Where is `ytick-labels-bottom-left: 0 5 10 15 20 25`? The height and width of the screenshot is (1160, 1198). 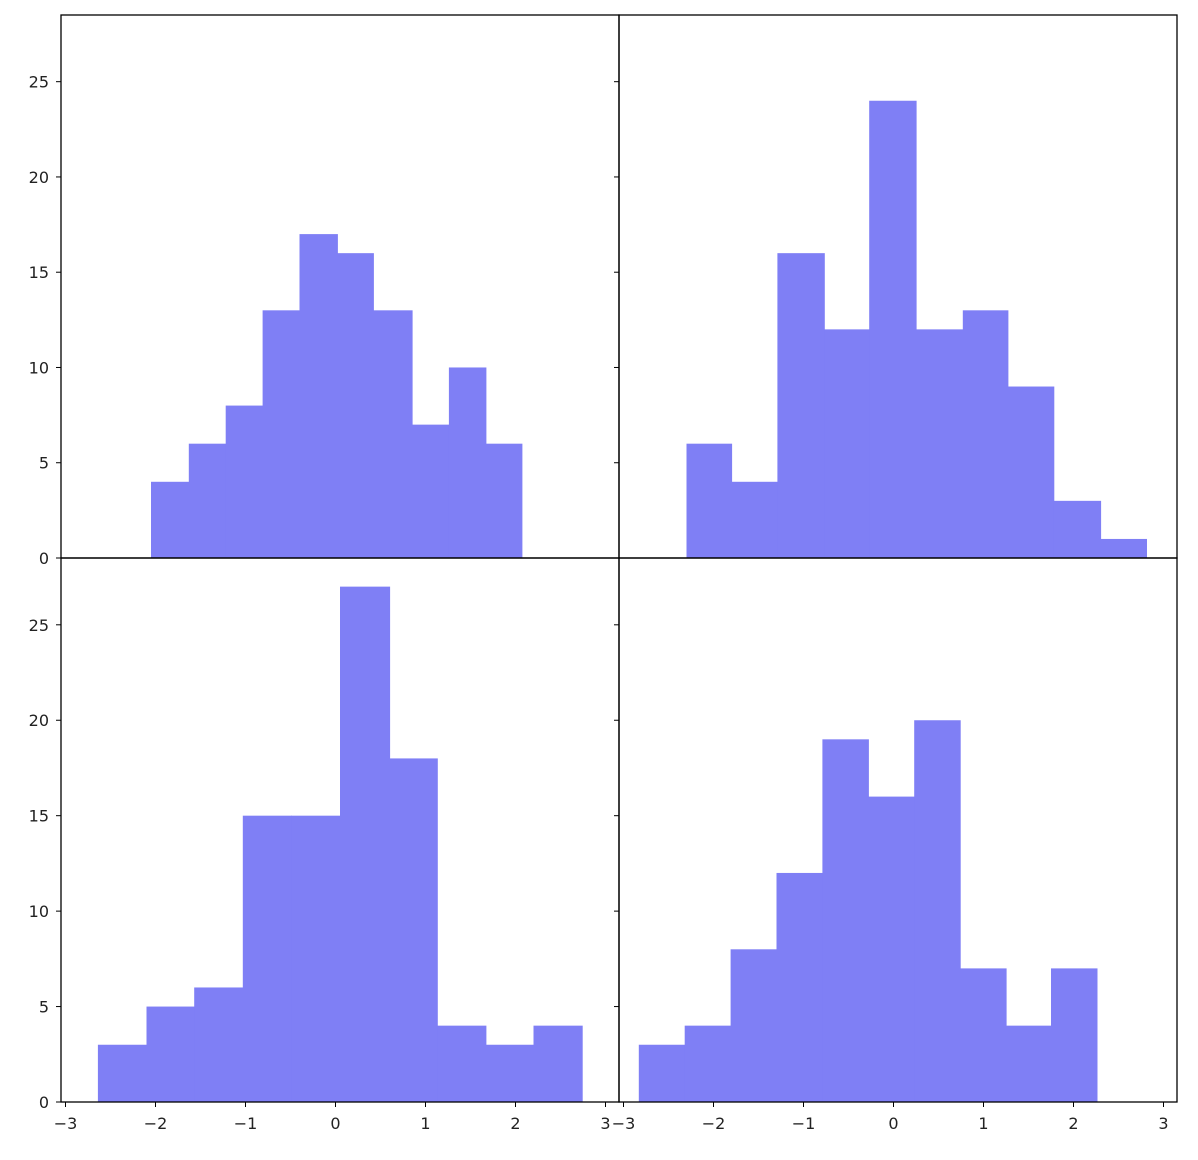
ytick-labels-bottom-left: 0 5 10 15 20 25 is located at coordinates (39, 864).